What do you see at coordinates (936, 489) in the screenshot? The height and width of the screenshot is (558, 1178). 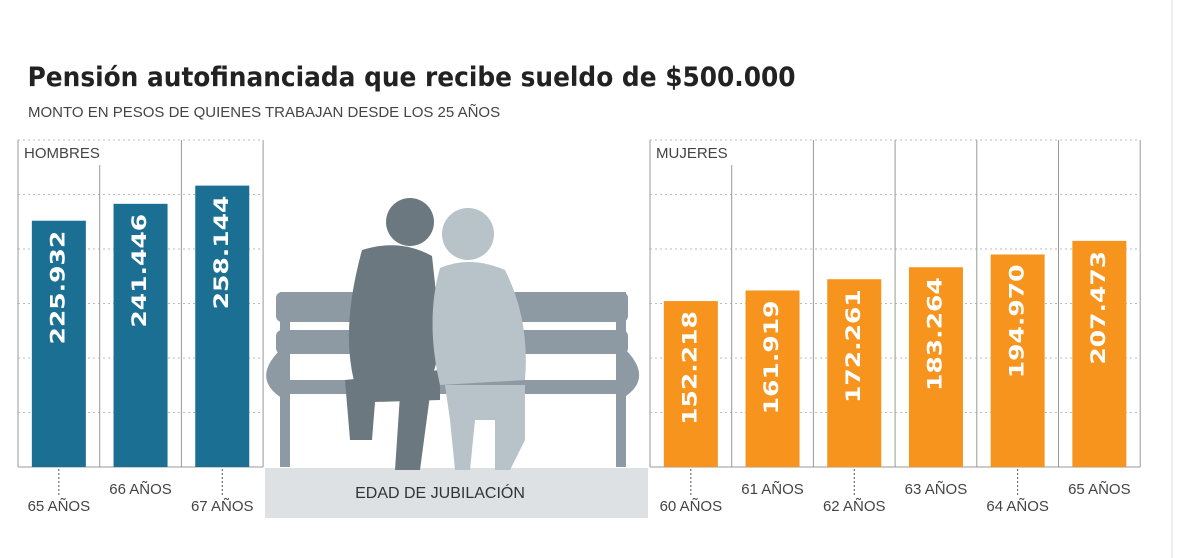 I see `x-tick-label: 63 AÑOS` at bounding box center [936, 489].